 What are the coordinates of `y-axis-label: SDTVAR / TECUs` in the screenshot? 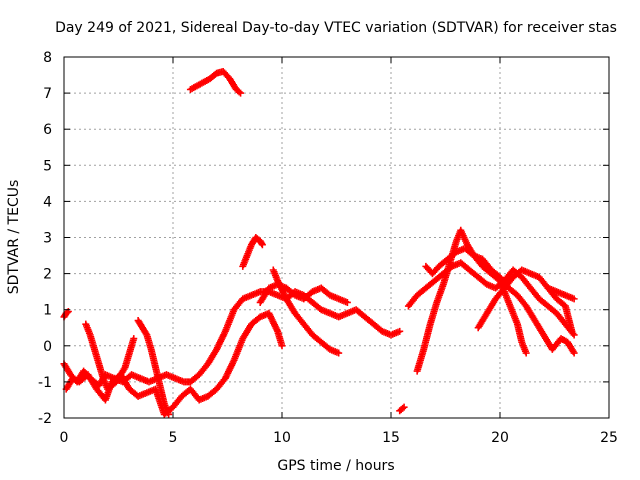 It's located at (14, 237).